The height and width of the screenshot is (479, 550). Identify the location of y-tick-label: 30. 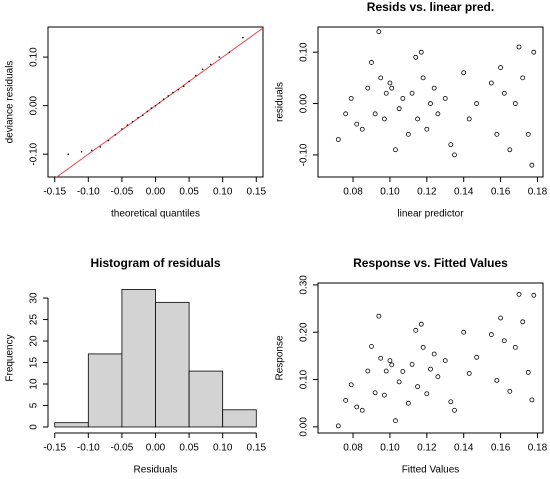
(34, 298).